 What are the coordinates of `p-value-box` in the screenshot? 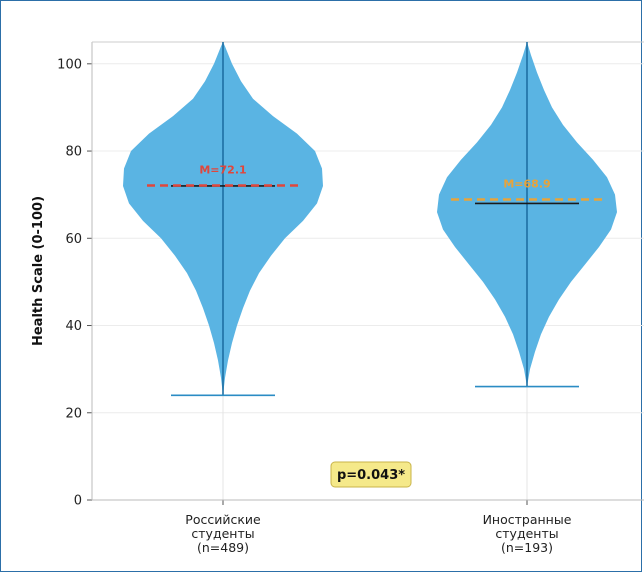 It's located at (371, 474).